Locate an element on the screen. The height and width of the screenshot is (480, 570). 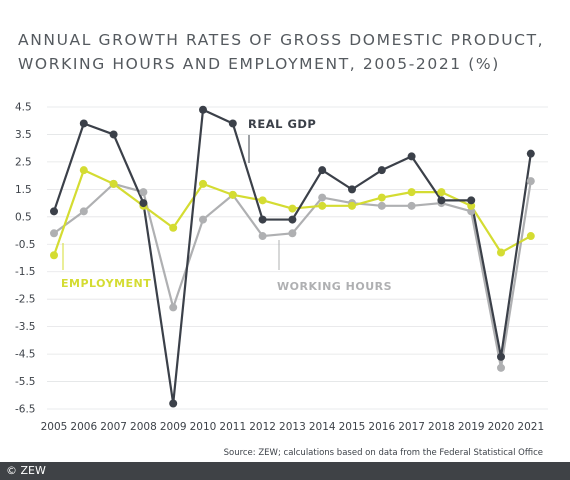
series-label-real-gdp: REAL GDP is located at coordinates (282, 124).